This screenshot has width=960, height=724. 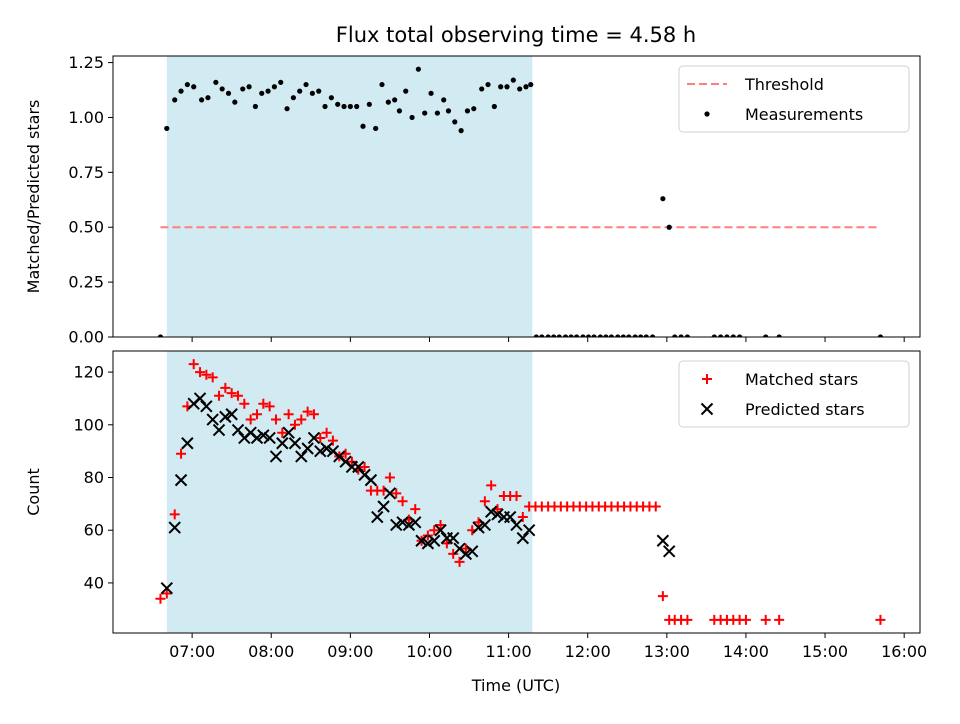 What do you see at coordinates (804, 114) in the screenshot?
I see `legend-label: Measurements` at bounding box center [804, 114].